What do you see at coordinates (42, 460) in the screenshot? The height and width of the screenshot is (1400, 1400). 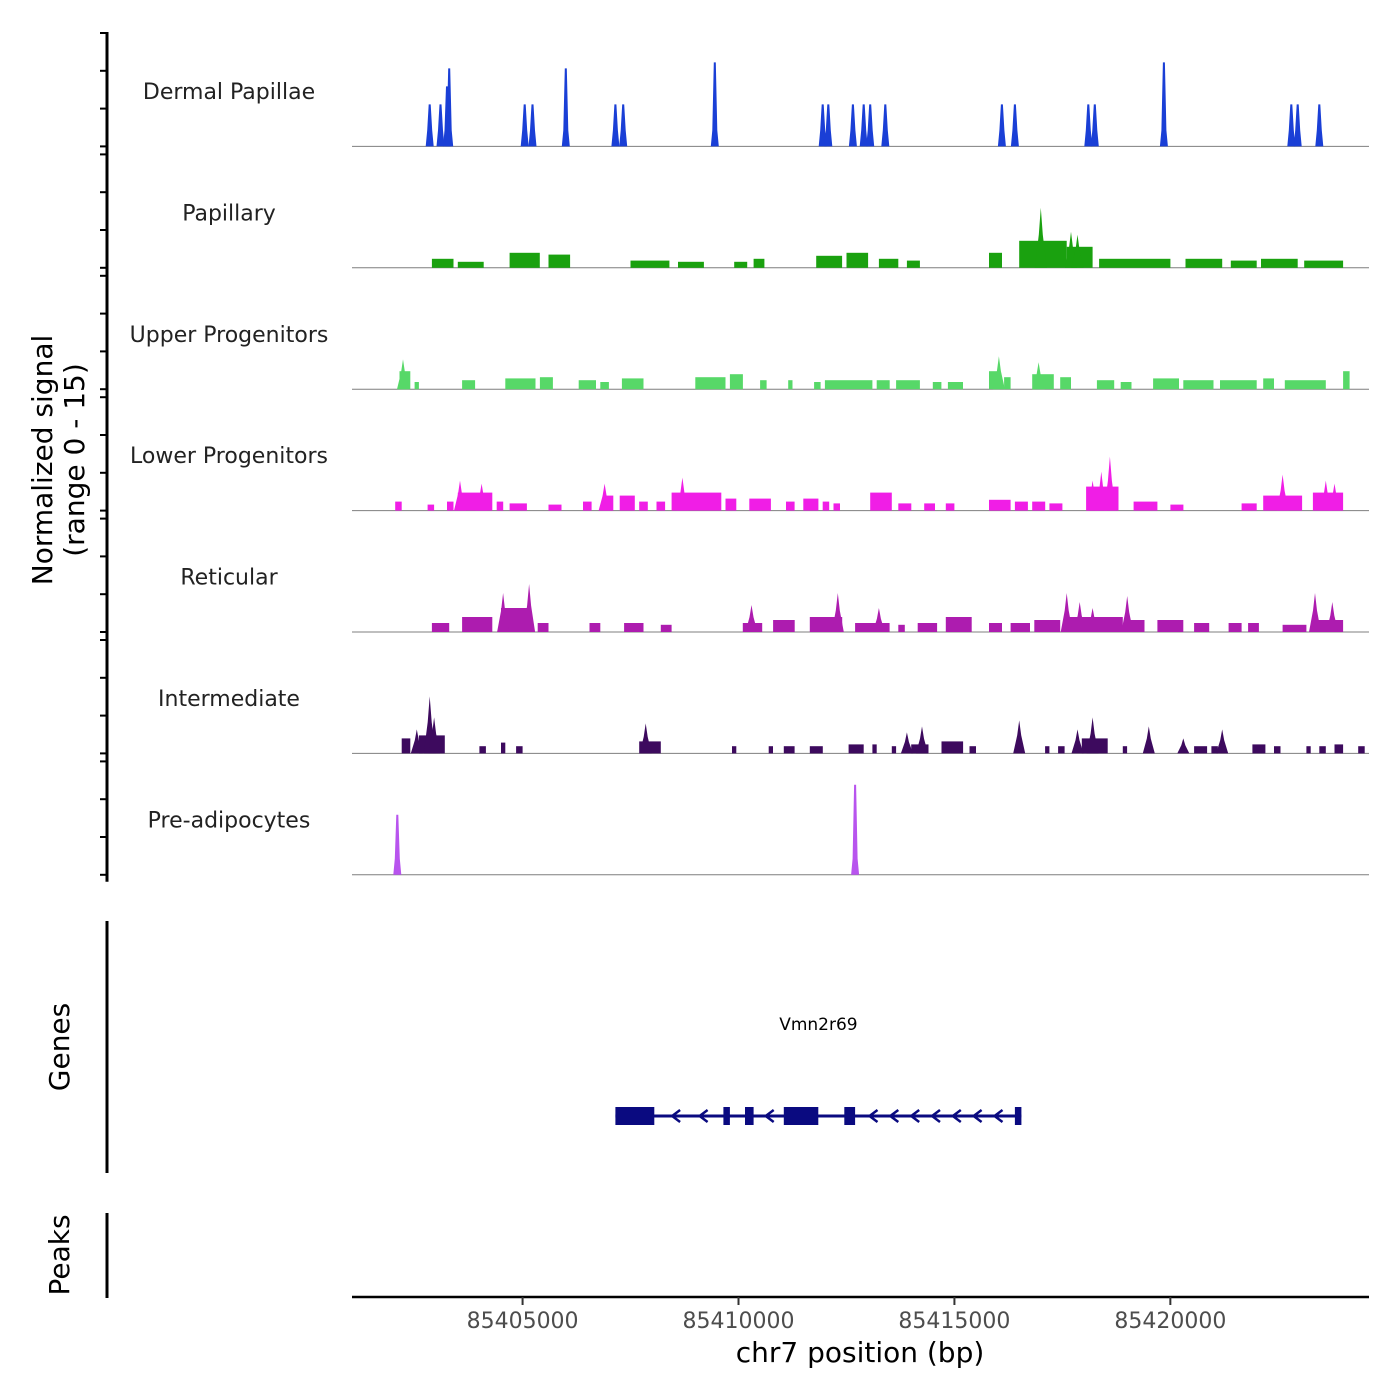 I see `y-axis-title: Normalized signal` at bounding box center [42, 460].